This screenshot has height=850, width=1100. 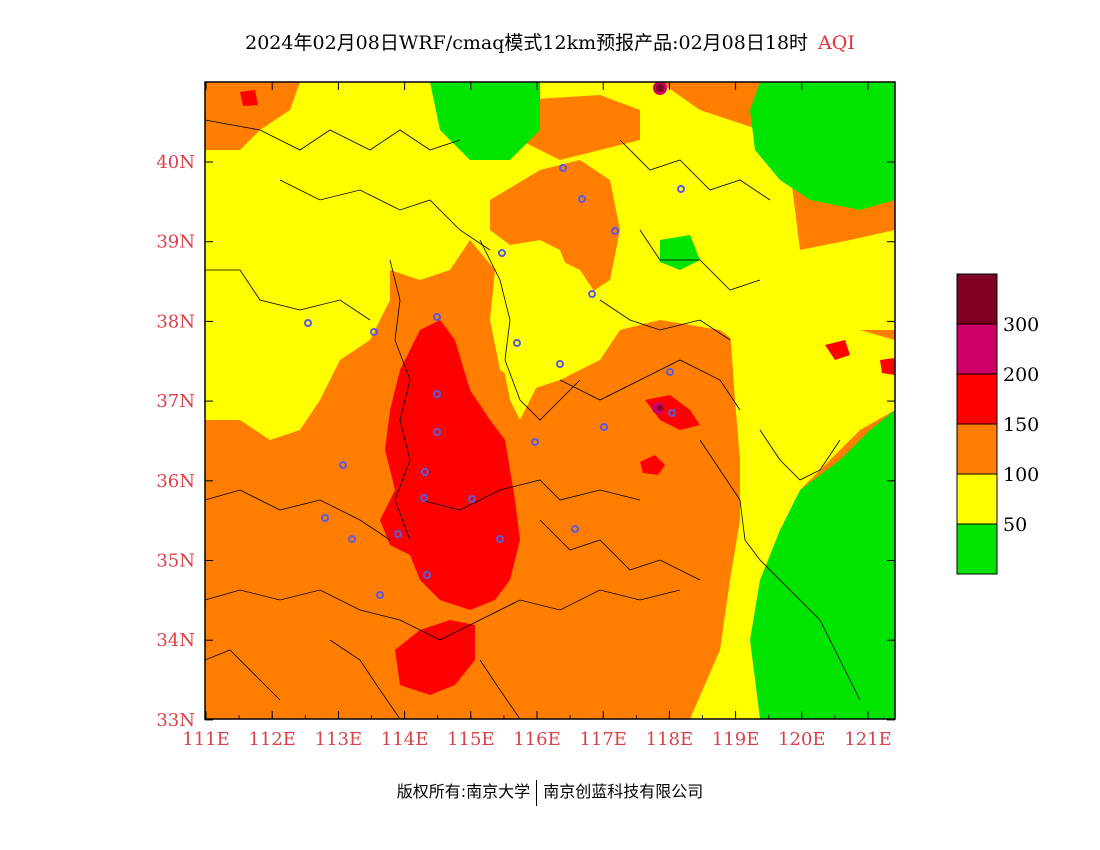 What do you see at coordinates (1021, 375) in the screenshot?
I see `legend-label-200: 200` at bounding box center [1021, 375].